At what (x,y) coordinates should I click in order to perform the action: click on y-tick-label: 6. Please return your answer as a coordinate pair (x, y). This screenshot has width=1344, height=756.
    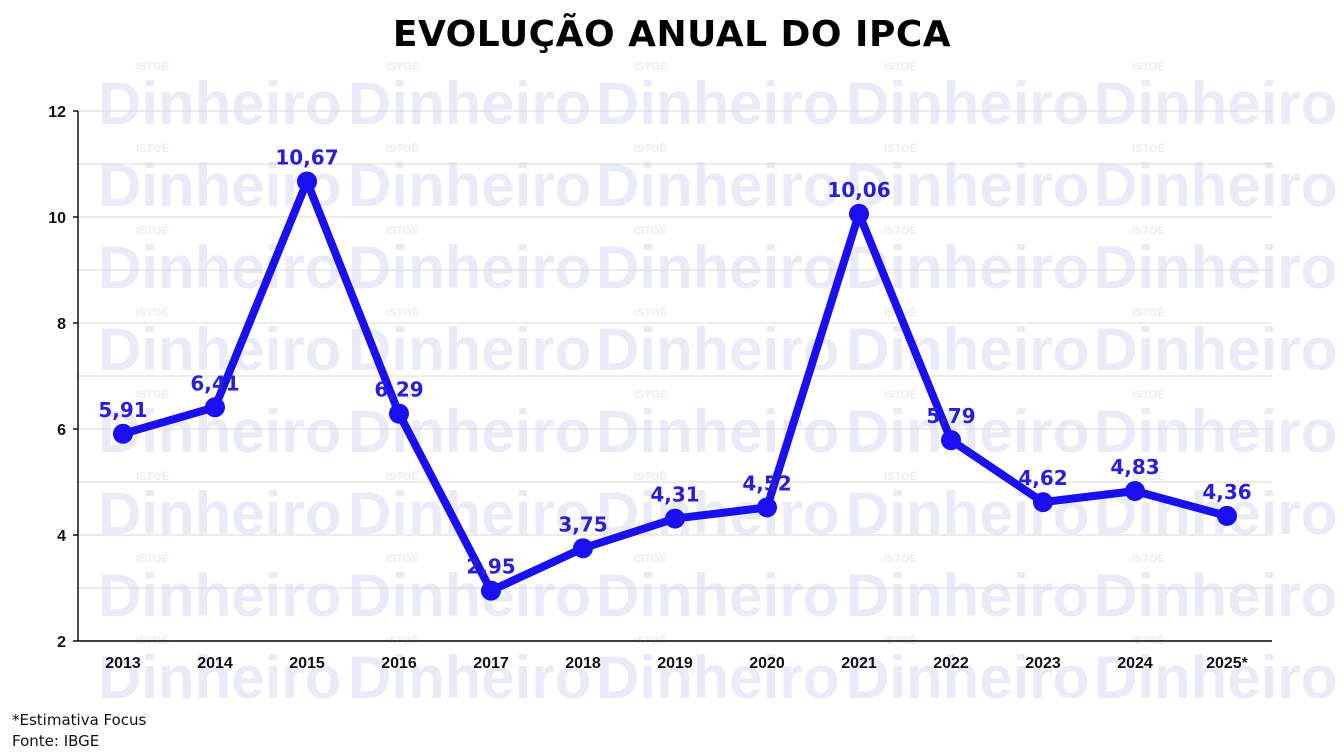
    Looking at the image, I should click on (61, 430).